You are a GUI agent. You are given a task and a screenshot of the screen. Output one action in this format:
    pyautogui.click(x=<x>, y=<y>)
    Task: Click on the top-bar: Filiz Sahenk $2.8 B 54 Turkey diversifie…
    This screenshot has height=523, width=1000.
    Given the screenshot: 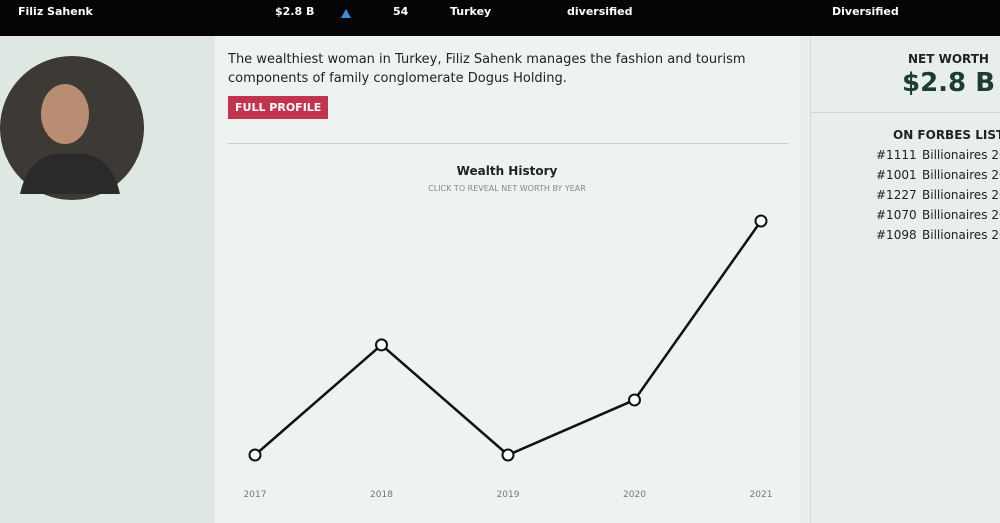 What is the action you would take?
    pyautogui.click(x=500, y=18)
    